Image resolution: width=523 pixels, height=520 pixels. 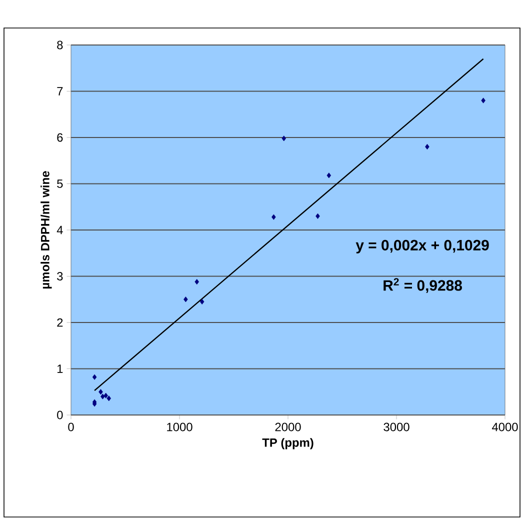 What do you see at coordinates (59, 230) in the screenshot?
I see `y-tick-label: 4` at bounding box center [59, 230].